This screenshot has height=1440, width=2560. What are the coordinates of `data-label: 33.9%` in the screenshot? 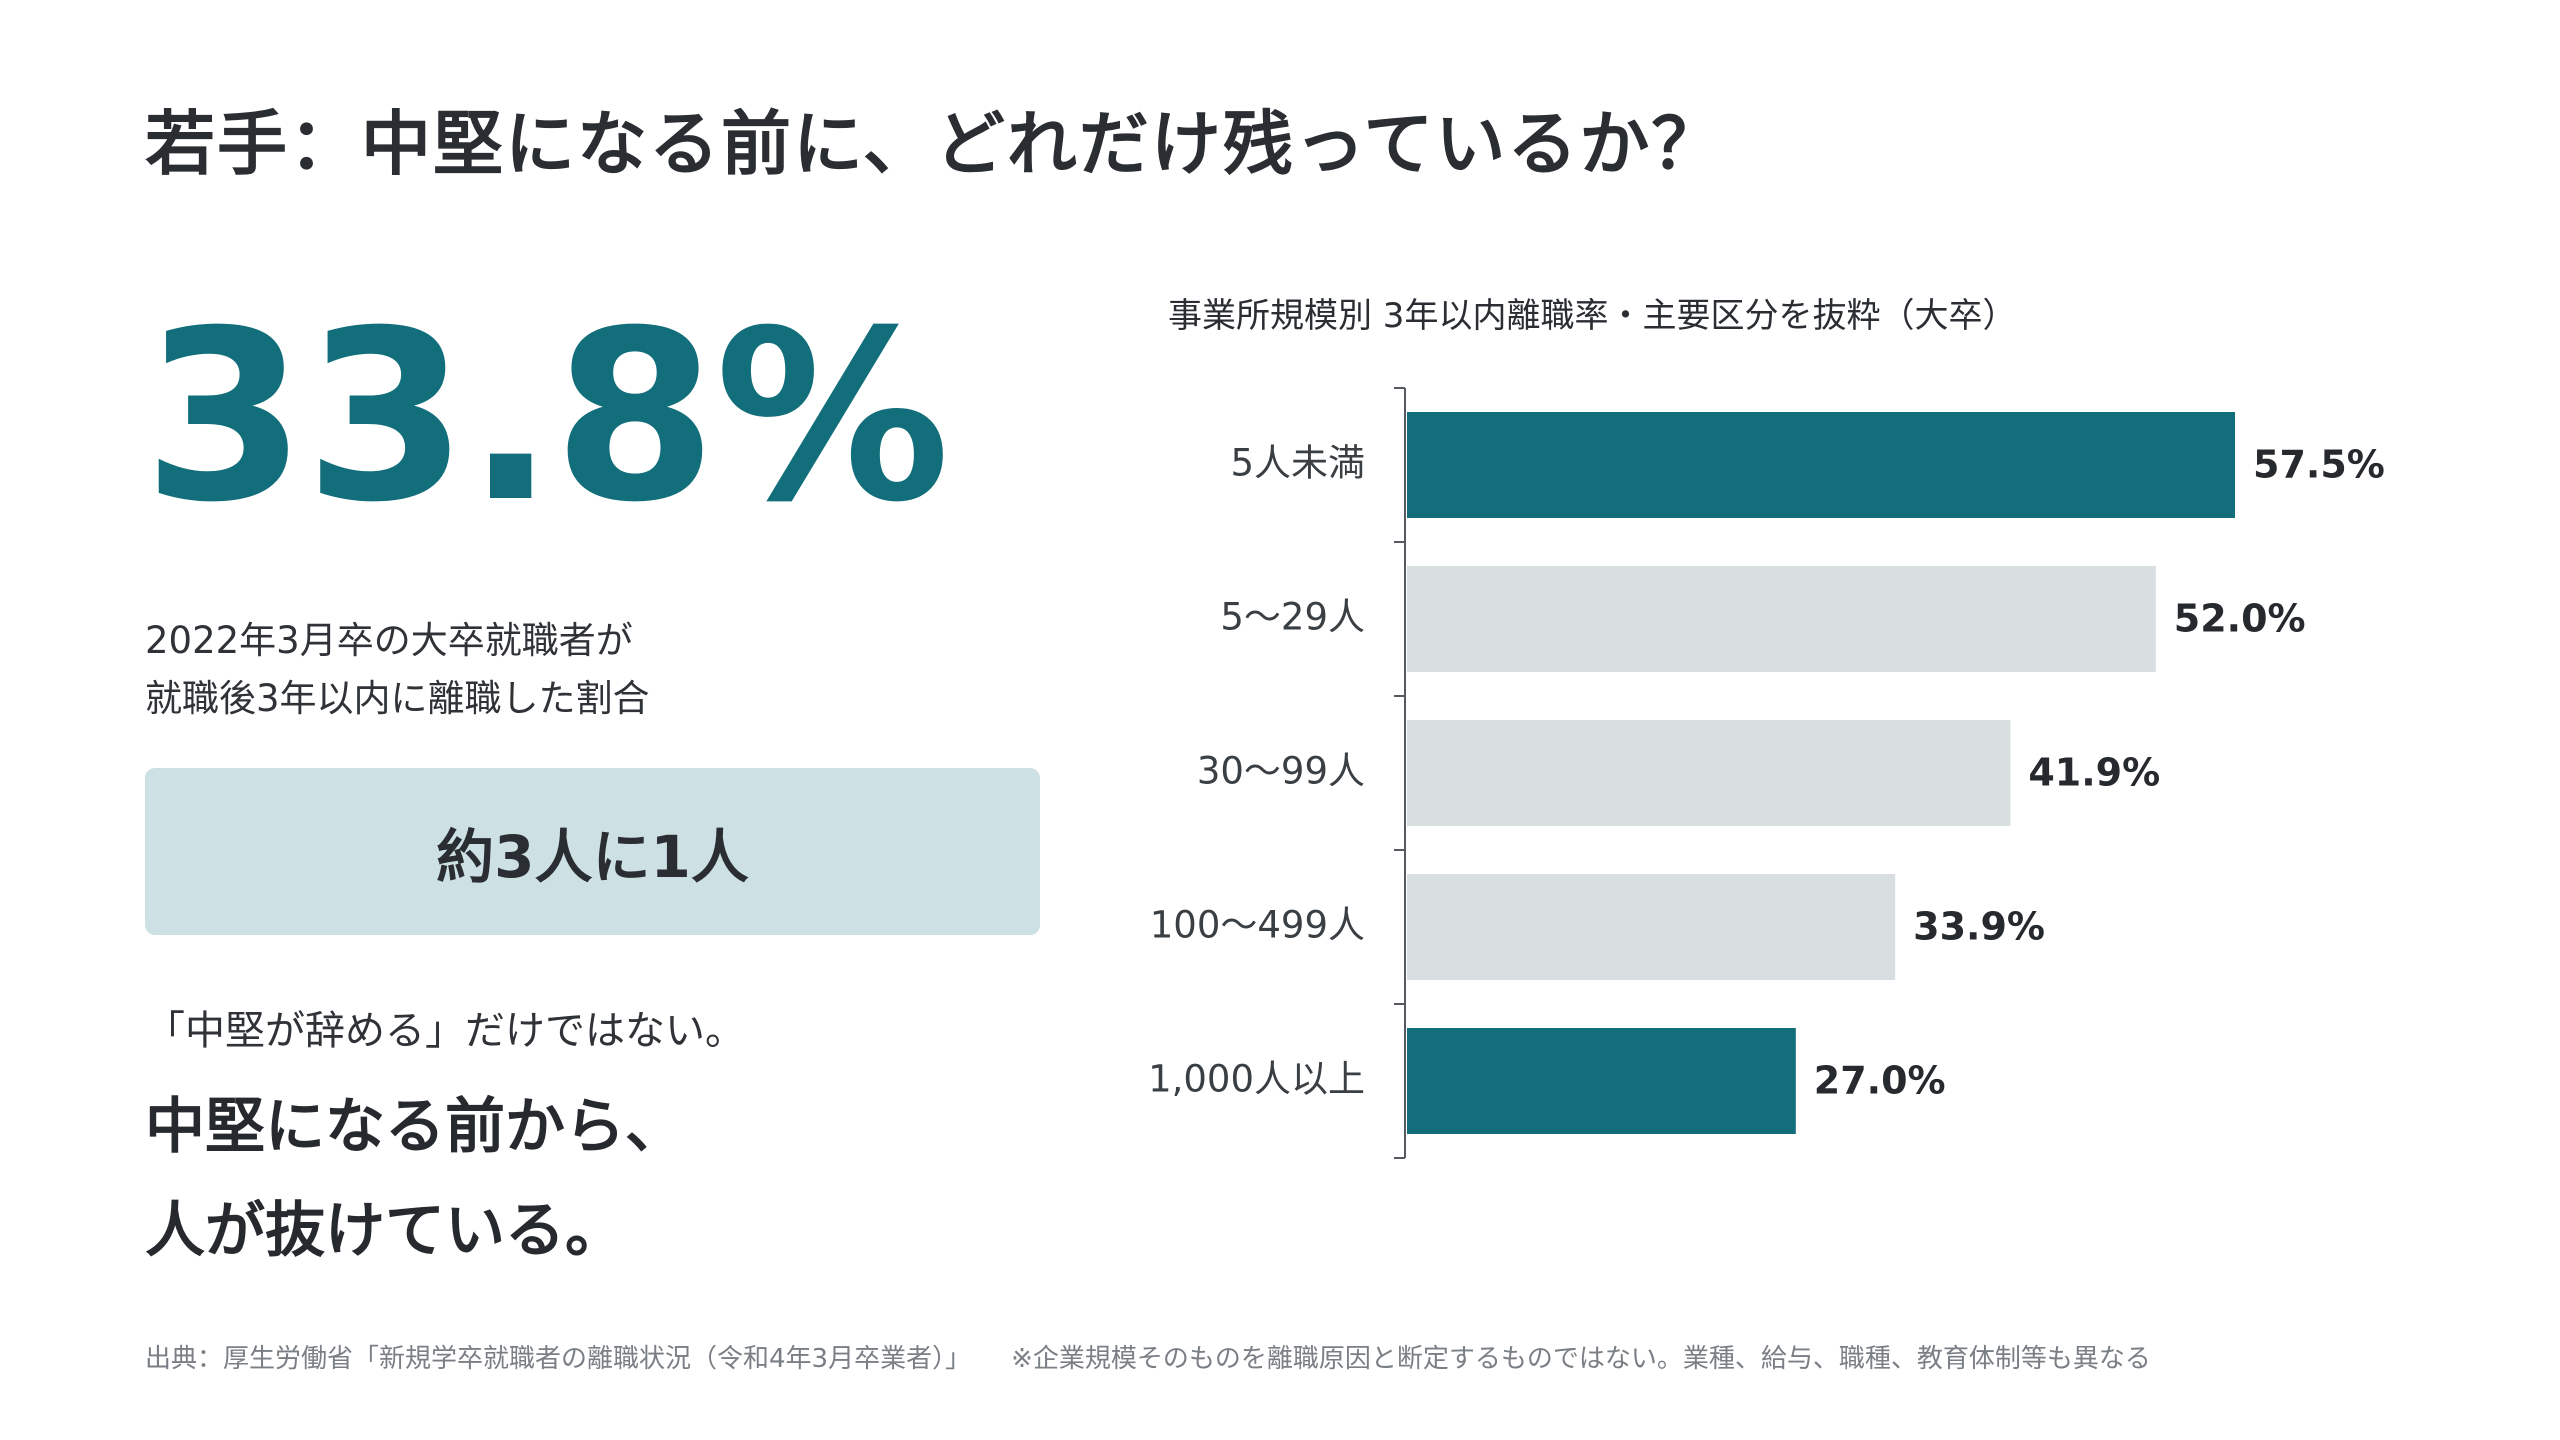 It's located at (1979, 927).